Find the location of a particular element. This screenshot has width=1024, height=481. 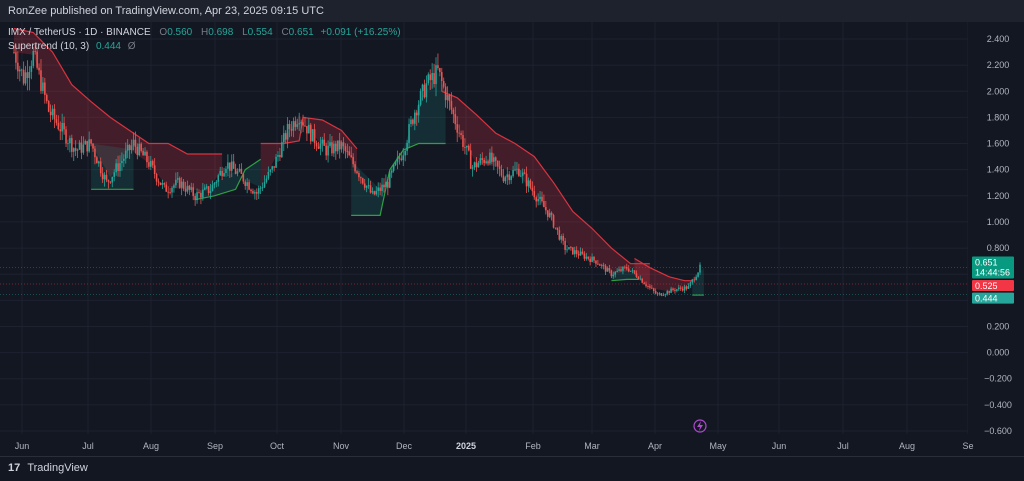

indicator-name: Supertrend (10, 3) is located at coordinates (49, 46).